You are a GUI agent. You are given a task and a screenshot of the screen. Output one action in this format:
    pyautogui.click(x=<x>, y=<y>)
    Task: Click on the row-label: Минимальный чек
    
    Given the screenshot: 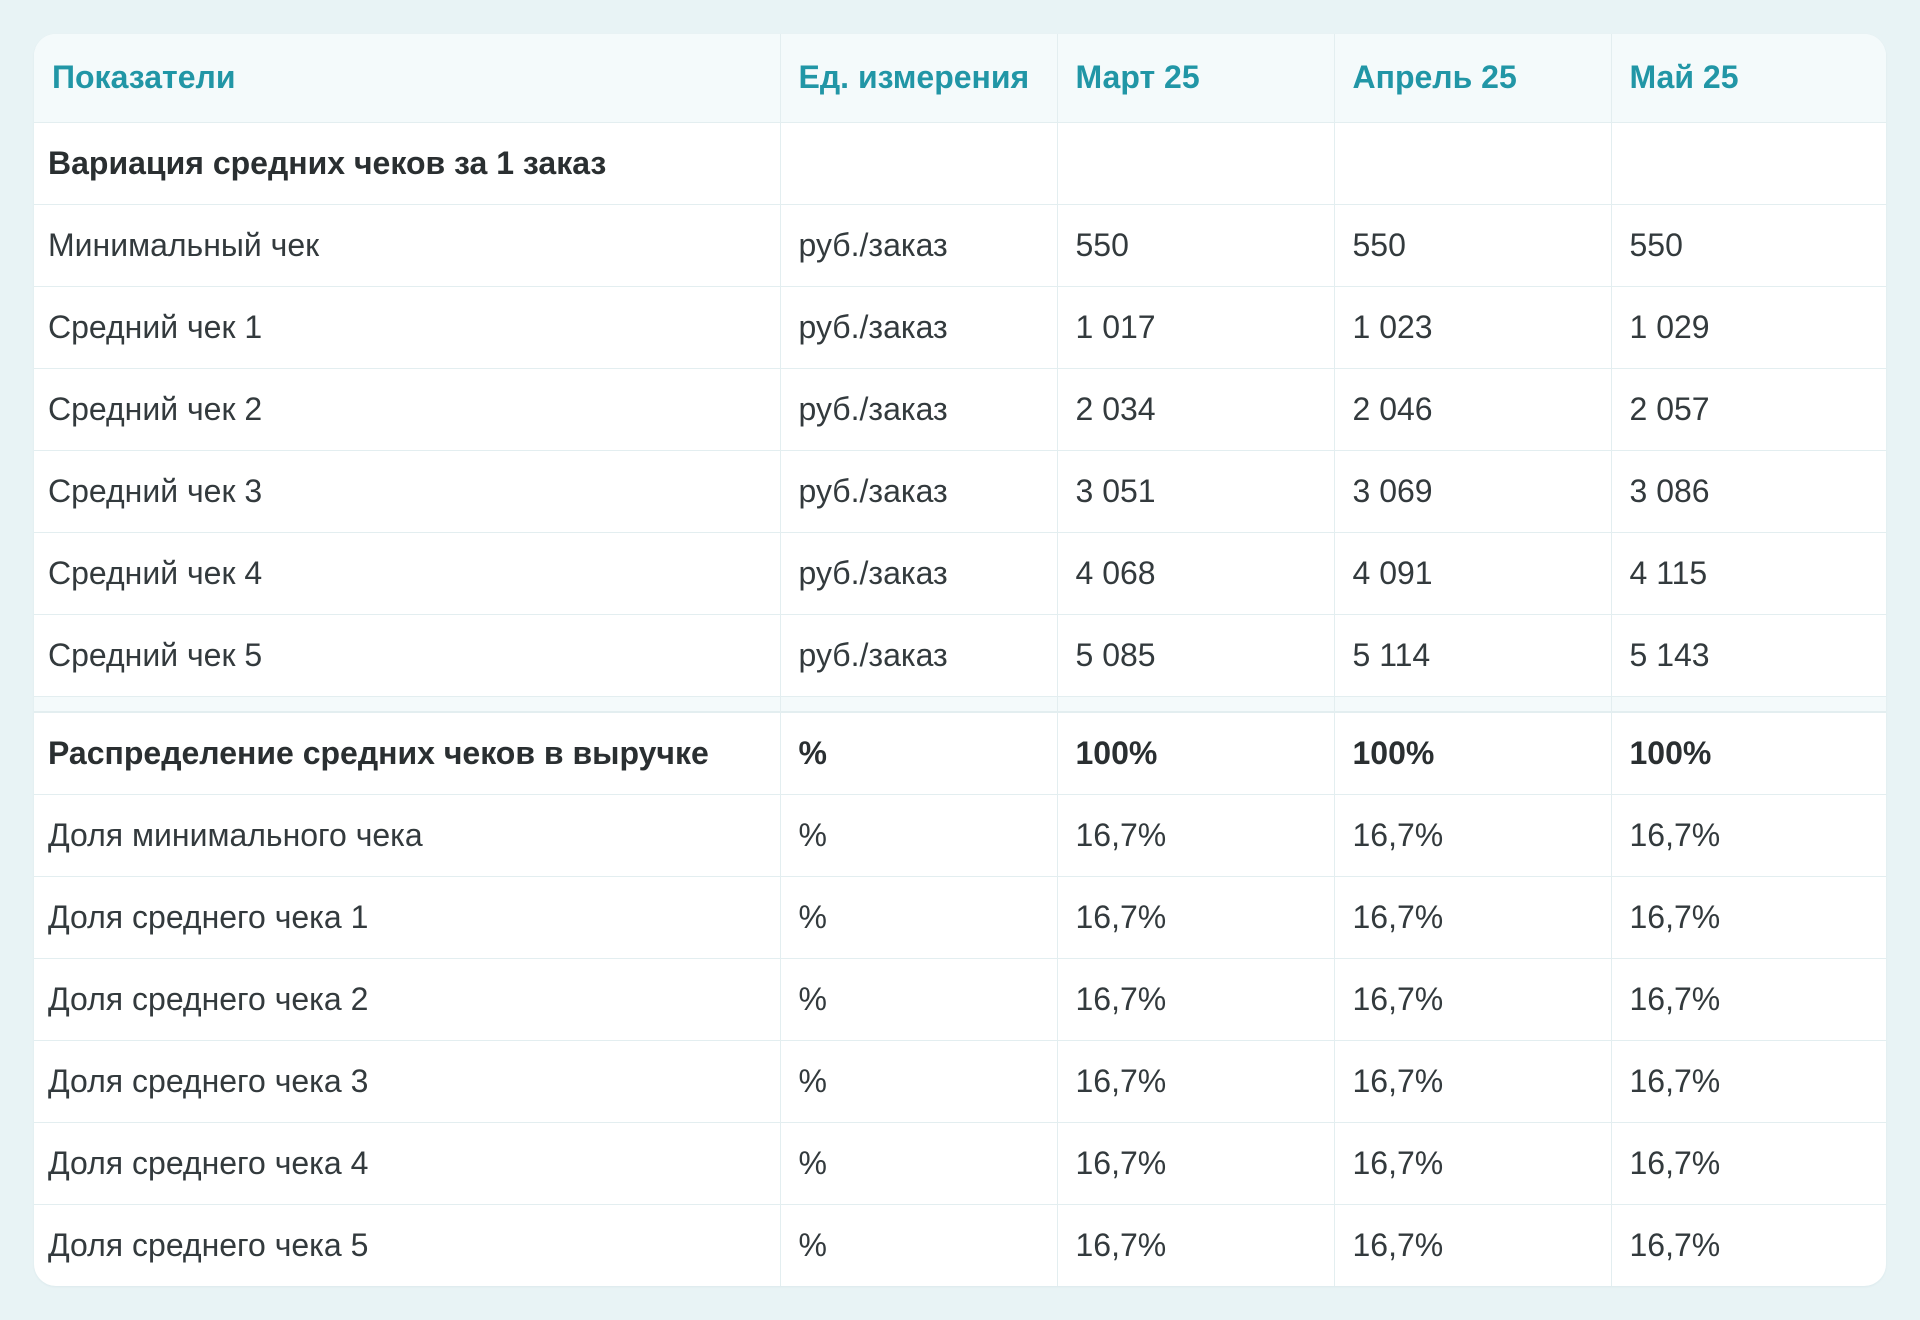 What is the action you would take?
    pyautogui.click(x=407, y=245)
    